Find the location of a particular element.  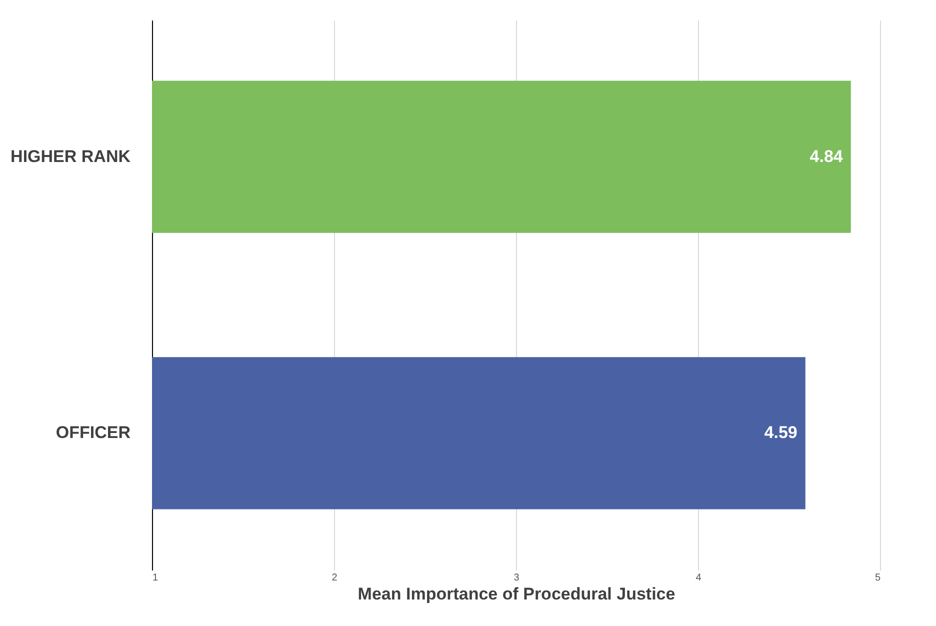

x-tick-label: 2 is located at coordinates (335, 578).